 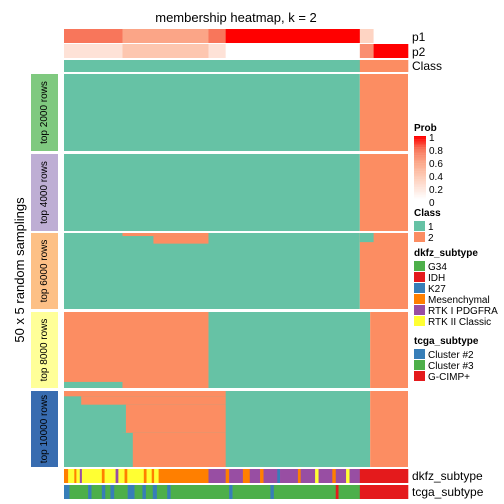 I want to click on row-group-label-3: top 6000 rows, so click(x=44, y=271).